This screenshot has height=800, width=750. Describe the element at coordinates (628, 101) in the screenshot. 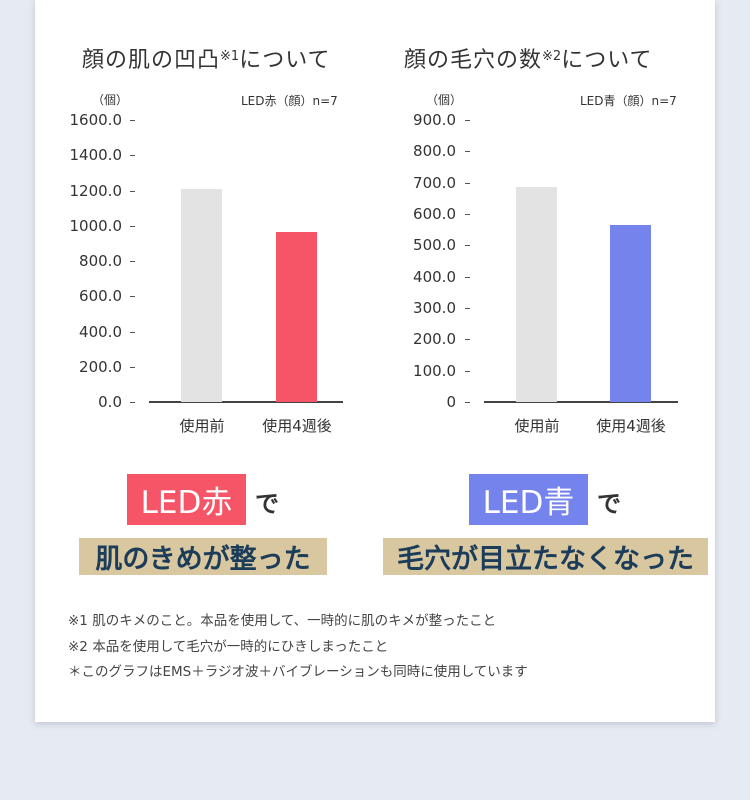

I see `series-label: LED青（顔）n=7` at that location.